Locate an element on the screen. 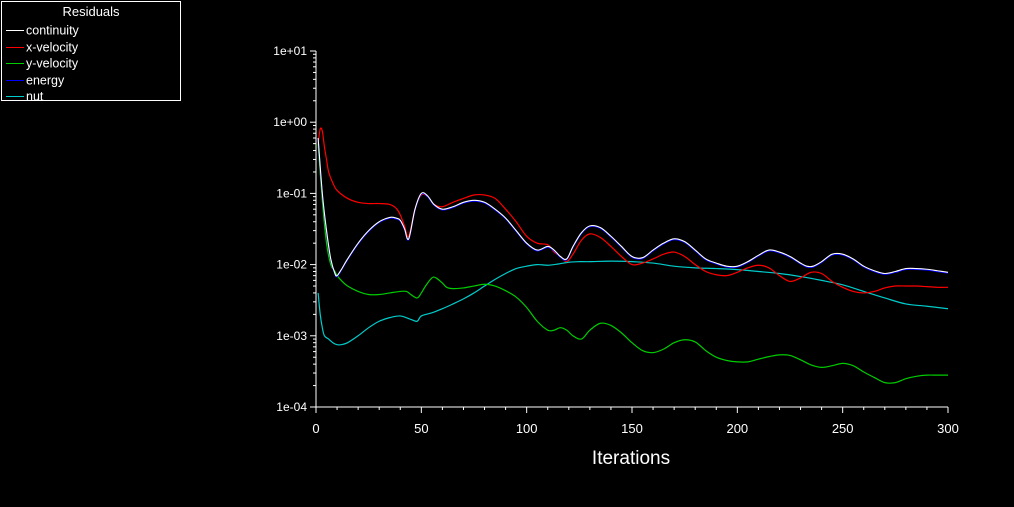 The image size is (1014, 507). y-tick-label: 1e-03 is located at coordinates (291, 336).